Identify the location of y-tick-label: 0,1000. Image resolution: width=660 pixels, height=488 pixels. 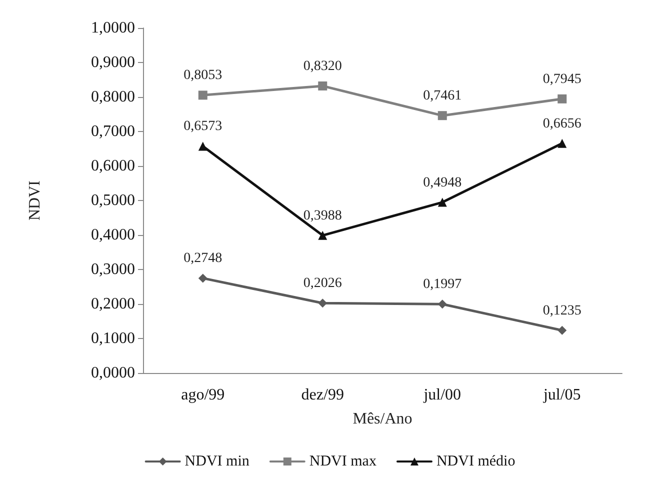
(113, 338).